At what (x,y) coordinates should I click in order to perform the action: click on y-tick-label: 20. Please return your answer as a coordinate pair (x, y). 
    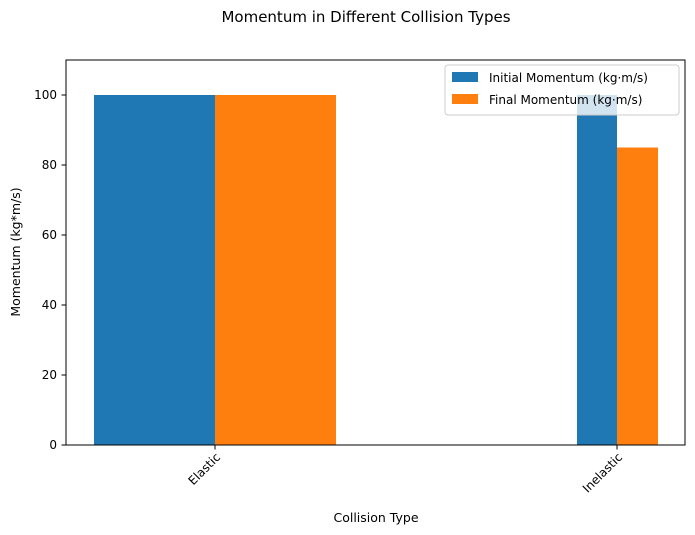
    Looking at the image, I should click on (49, 375).